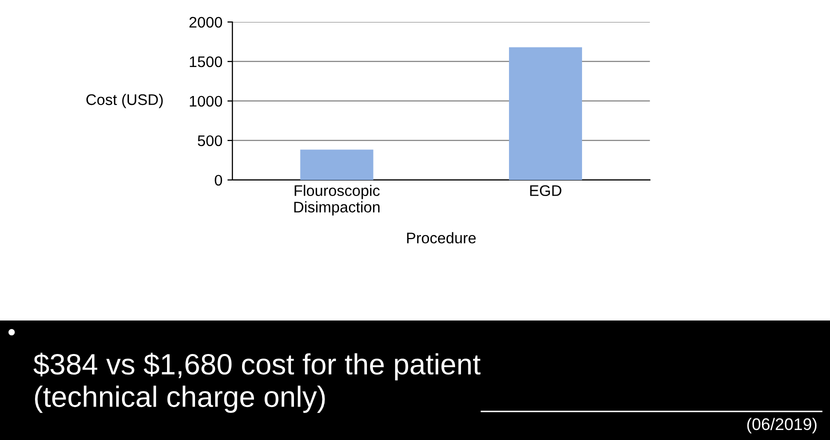 The width and height of the screenshot is (830, 440). What do you see at coordinates (337, 200) in the screenshot?
I see `x-tick-label: Flouroscopic Disimpaction` at bounding box center [337, 200].